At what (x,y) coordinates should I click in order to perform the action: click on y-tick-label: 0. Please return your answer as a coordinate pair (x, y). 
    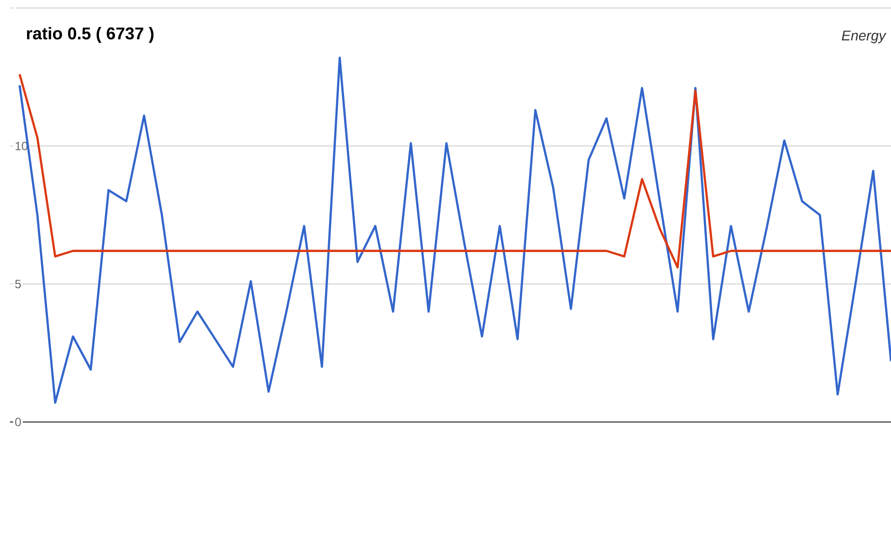
    Looking at the image, I should click on (18, 422).